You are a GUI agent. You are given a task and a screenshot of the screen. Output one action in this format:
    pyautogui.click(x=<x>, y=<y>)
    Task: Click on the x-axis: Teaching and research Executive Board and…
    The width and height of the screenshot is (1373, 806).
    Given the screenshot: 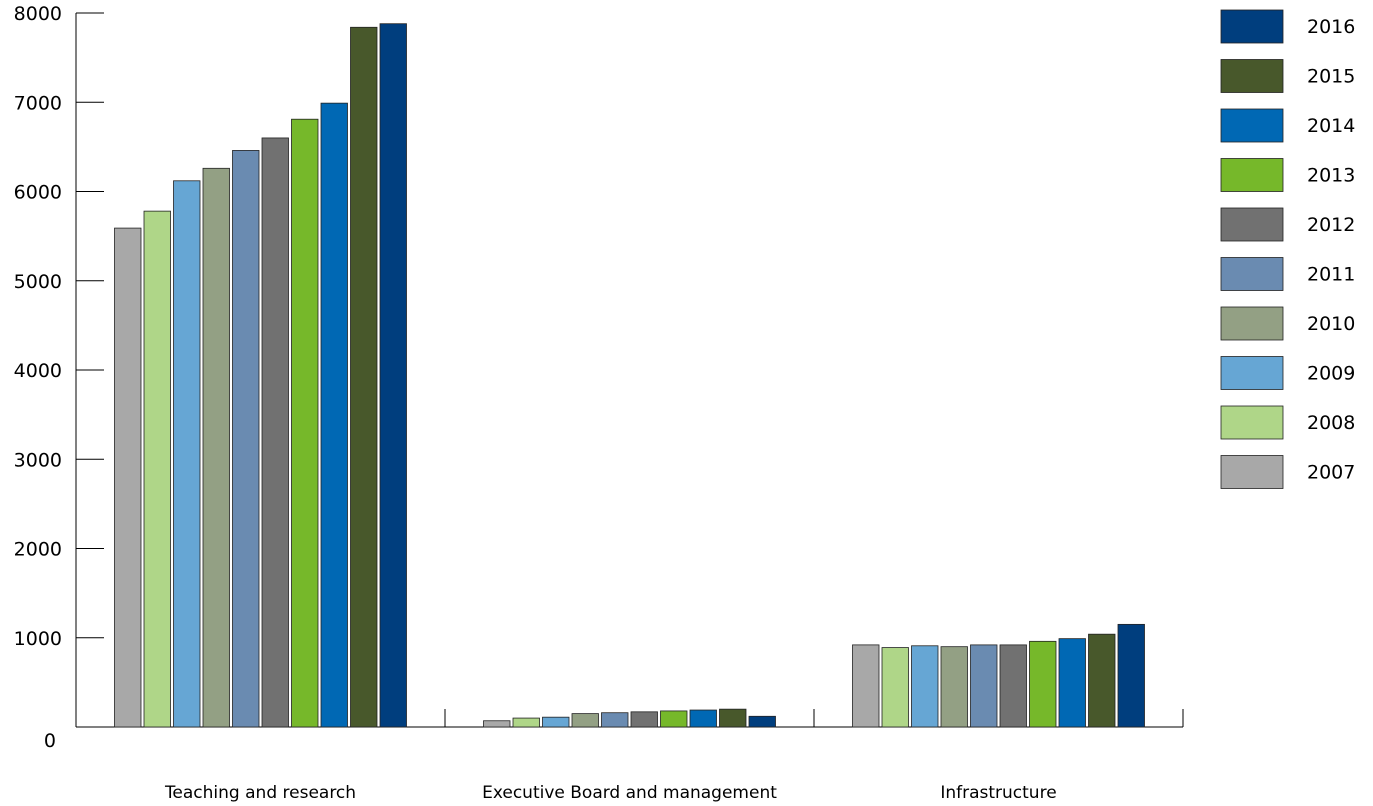 What is the action you would take?
    pyautogui.click(x=630, y=756)
    